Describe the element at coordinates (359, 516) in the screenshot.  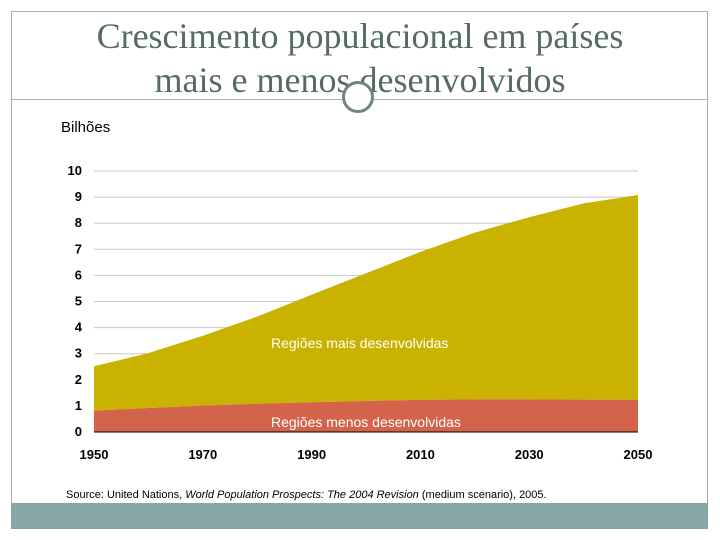
I see `footer-bar` at that location.